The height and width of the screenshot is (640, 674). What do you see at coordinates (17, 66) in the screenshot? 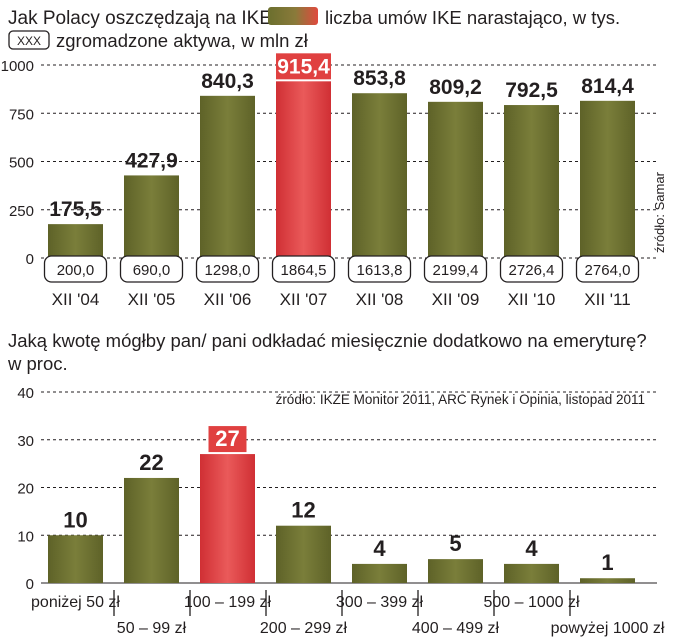
I see `y-tick-label: 1000` at bounding box center [17, 66].